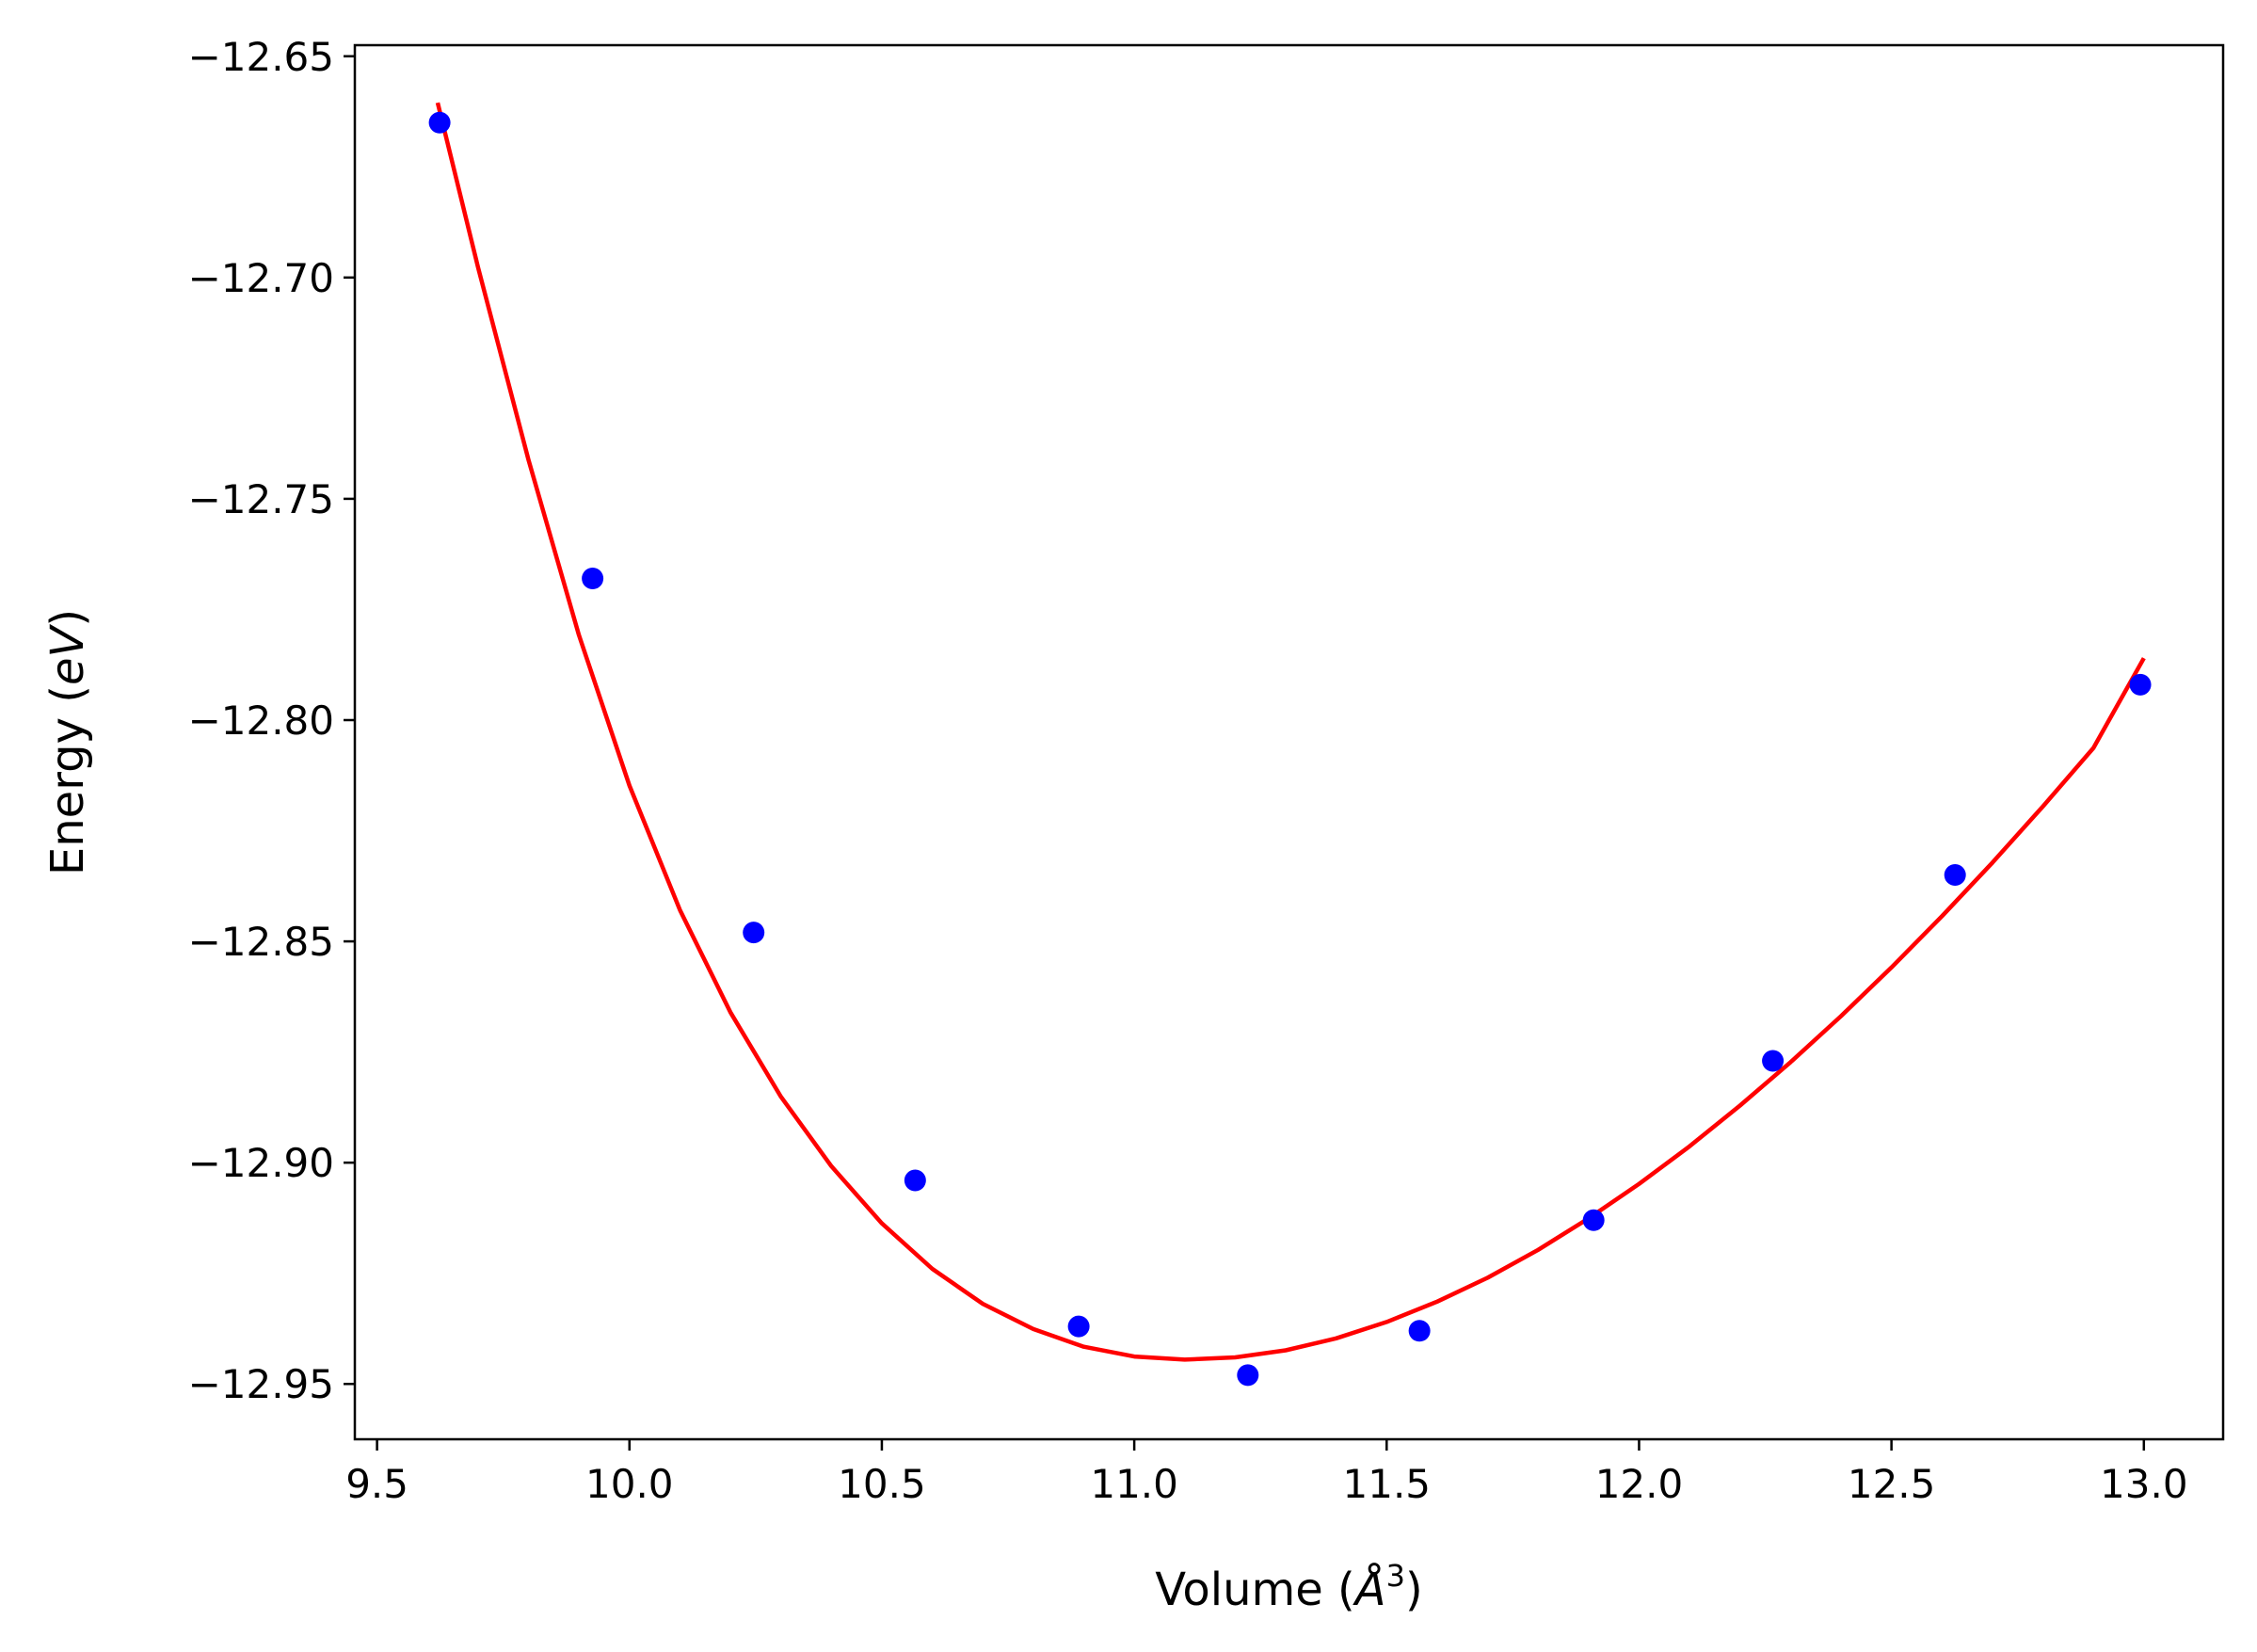  What do you see at coordinates (1134, 1484) in the screenshot?
I see `x-tick-label: 11.0` at bounding box center [1134, 1484].